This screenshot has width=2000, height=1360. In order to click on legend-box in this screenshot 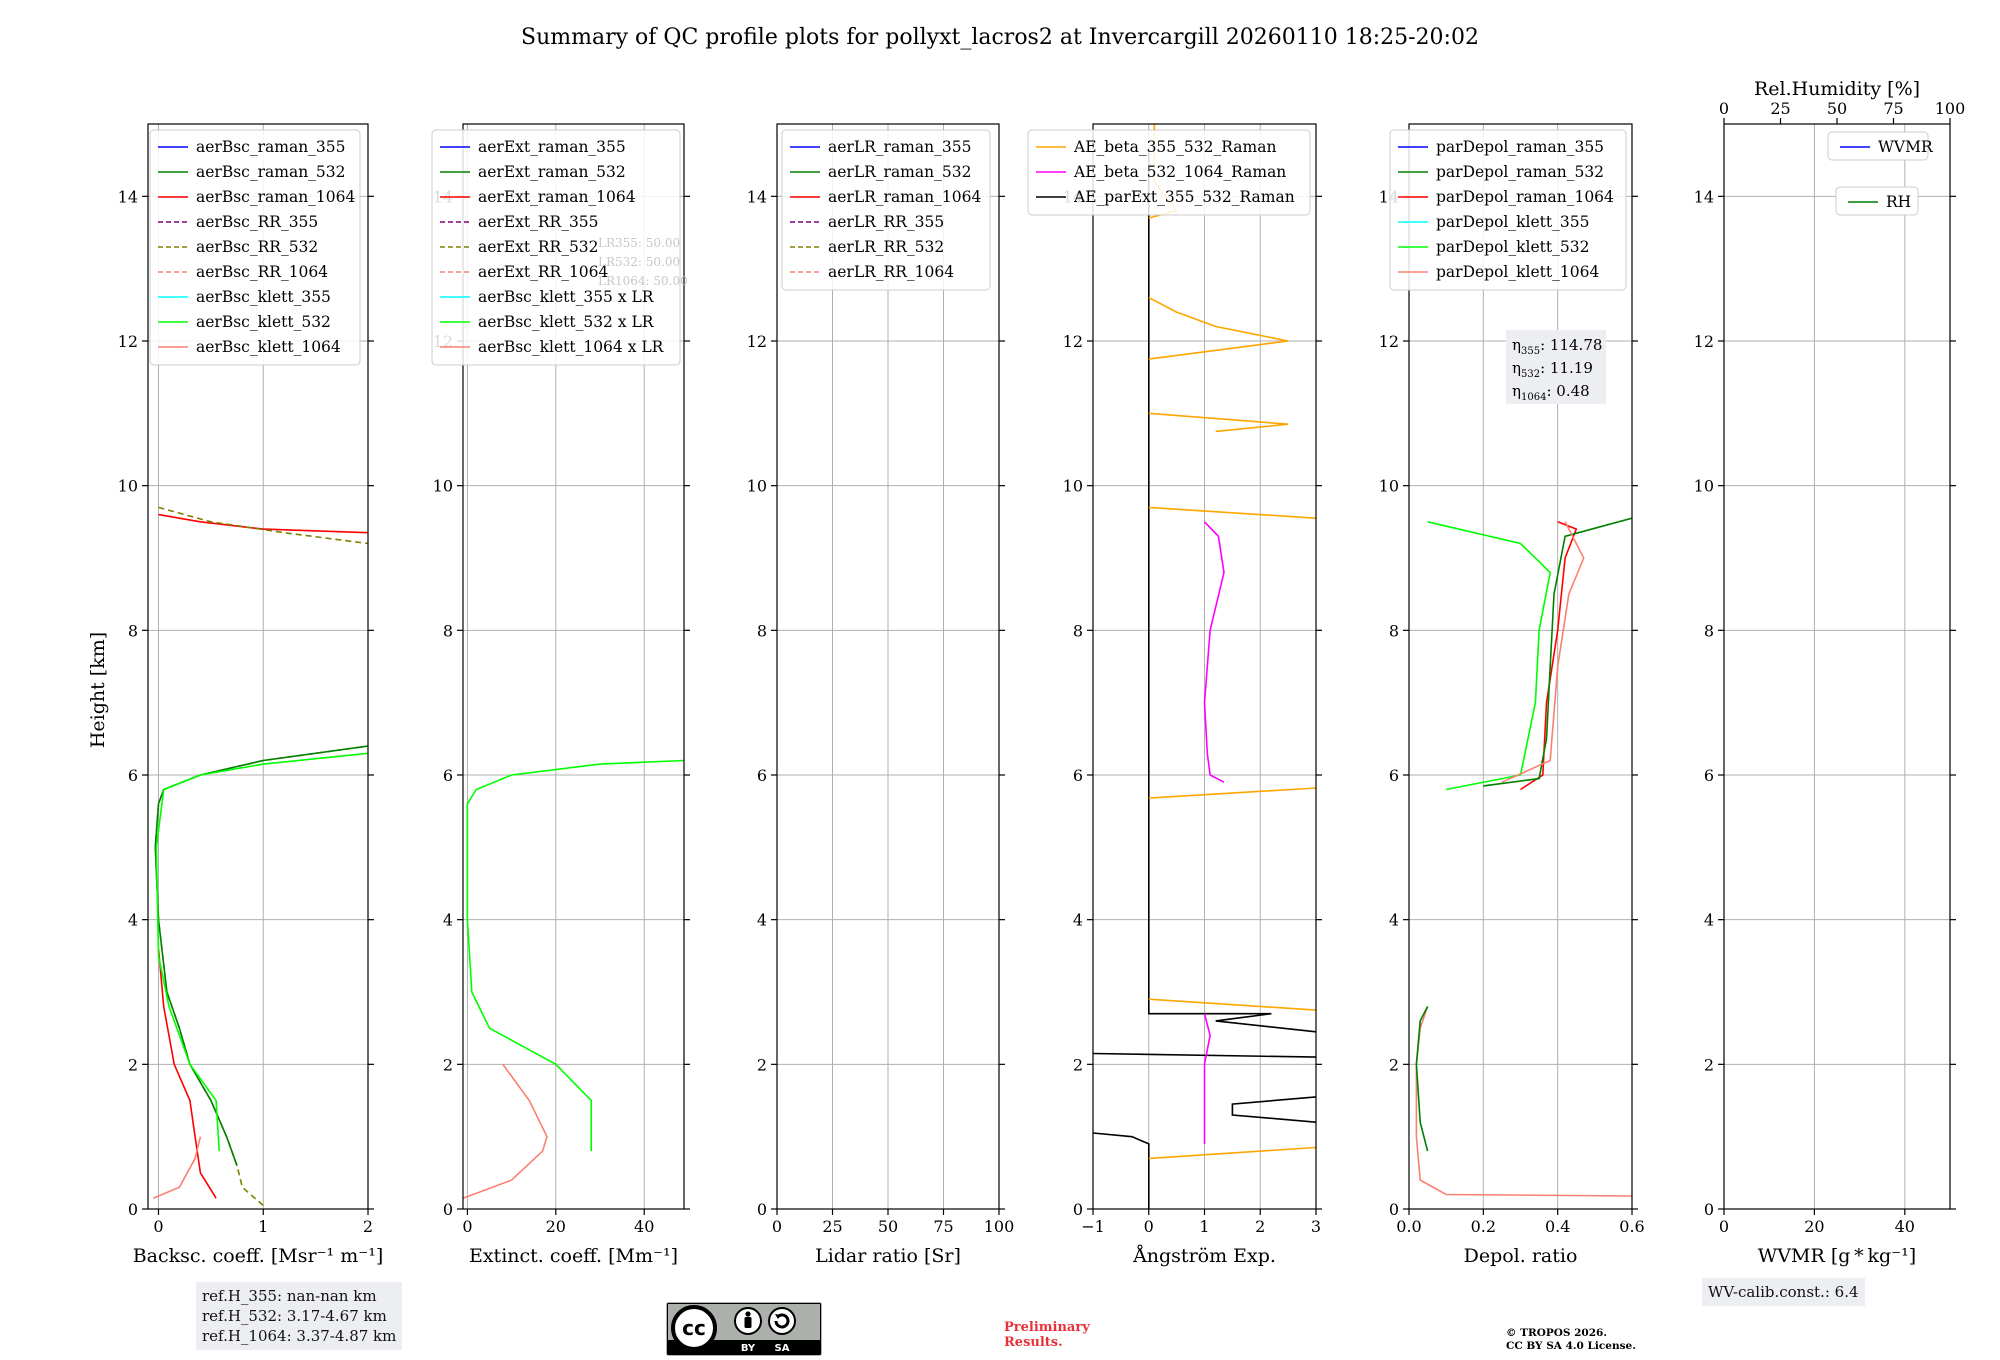, I will do `click(556, 247)`.